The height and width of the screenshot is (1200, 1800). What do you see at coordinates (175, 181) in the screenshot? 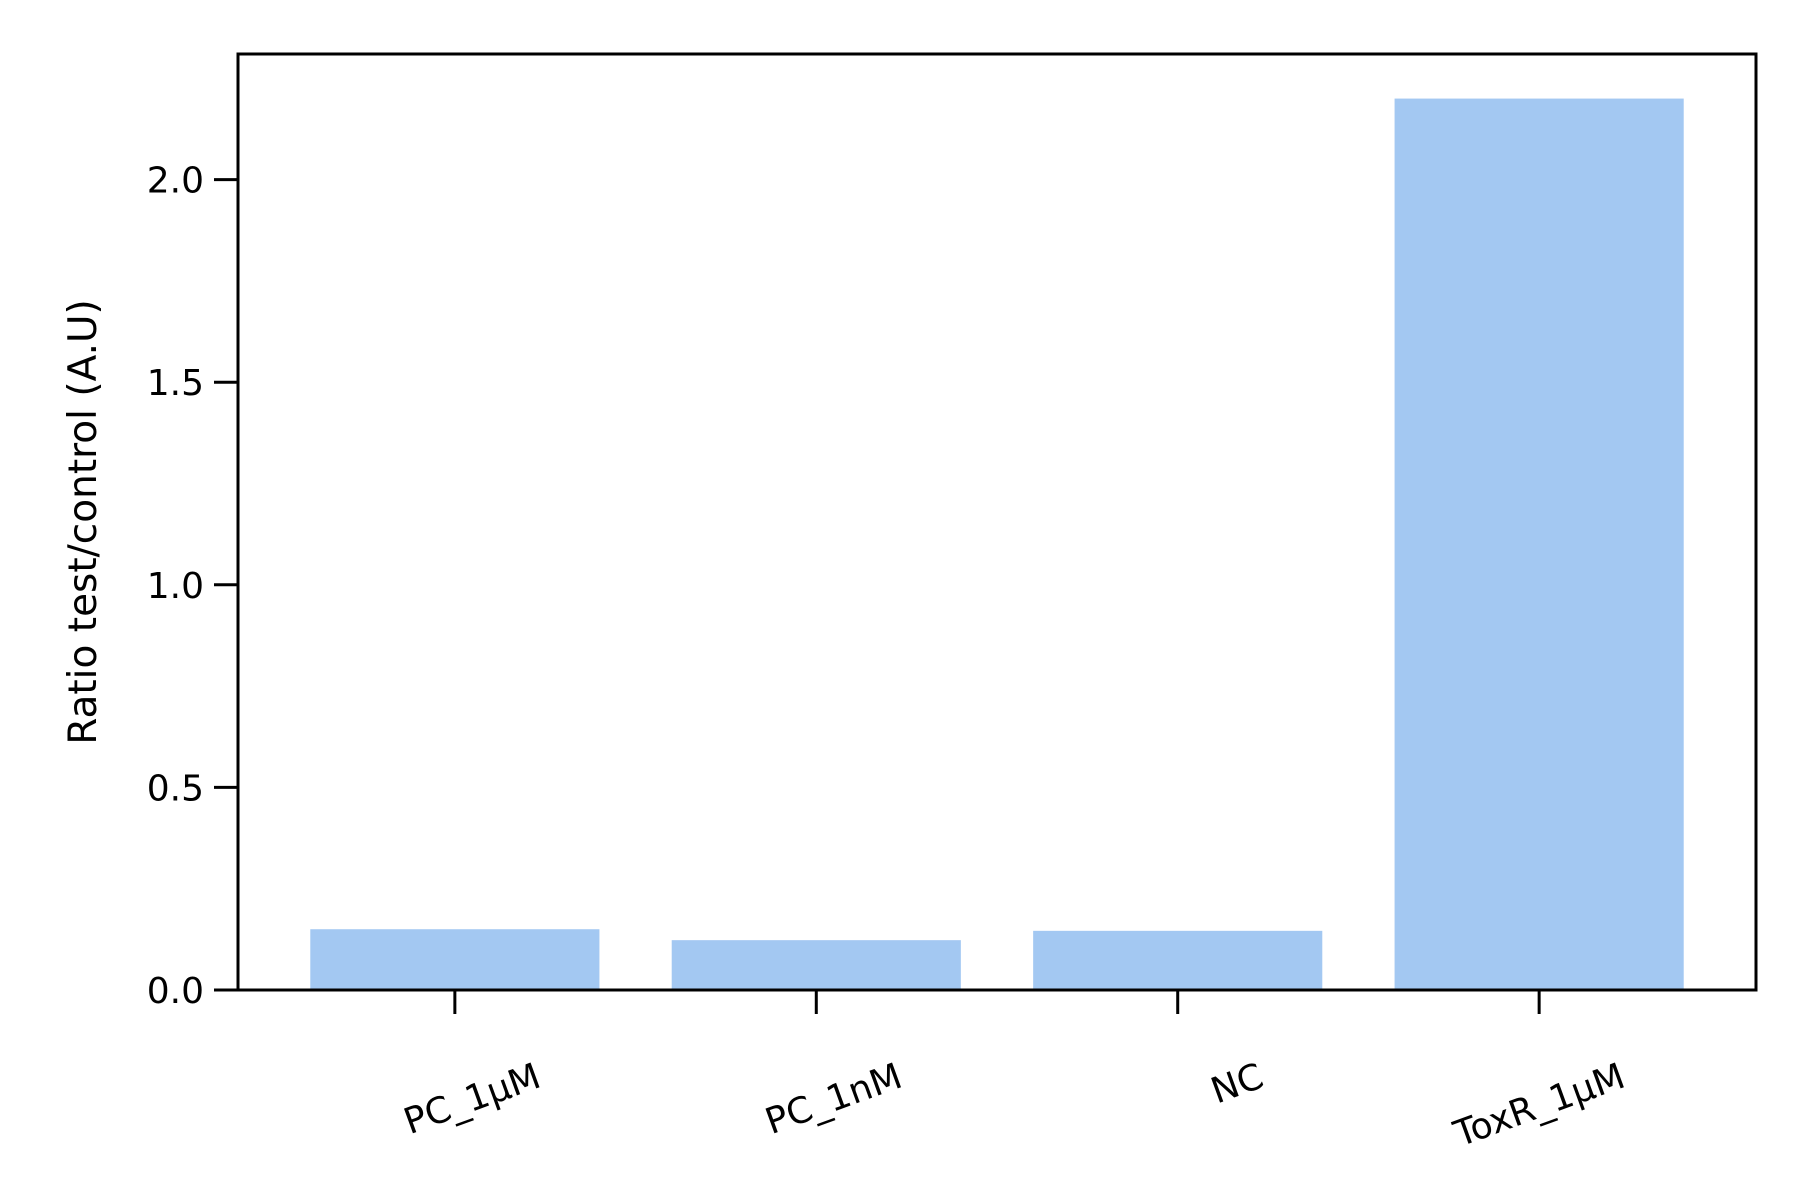
I see `y-tick-label: 2.0` at bounding box center [175, 181].